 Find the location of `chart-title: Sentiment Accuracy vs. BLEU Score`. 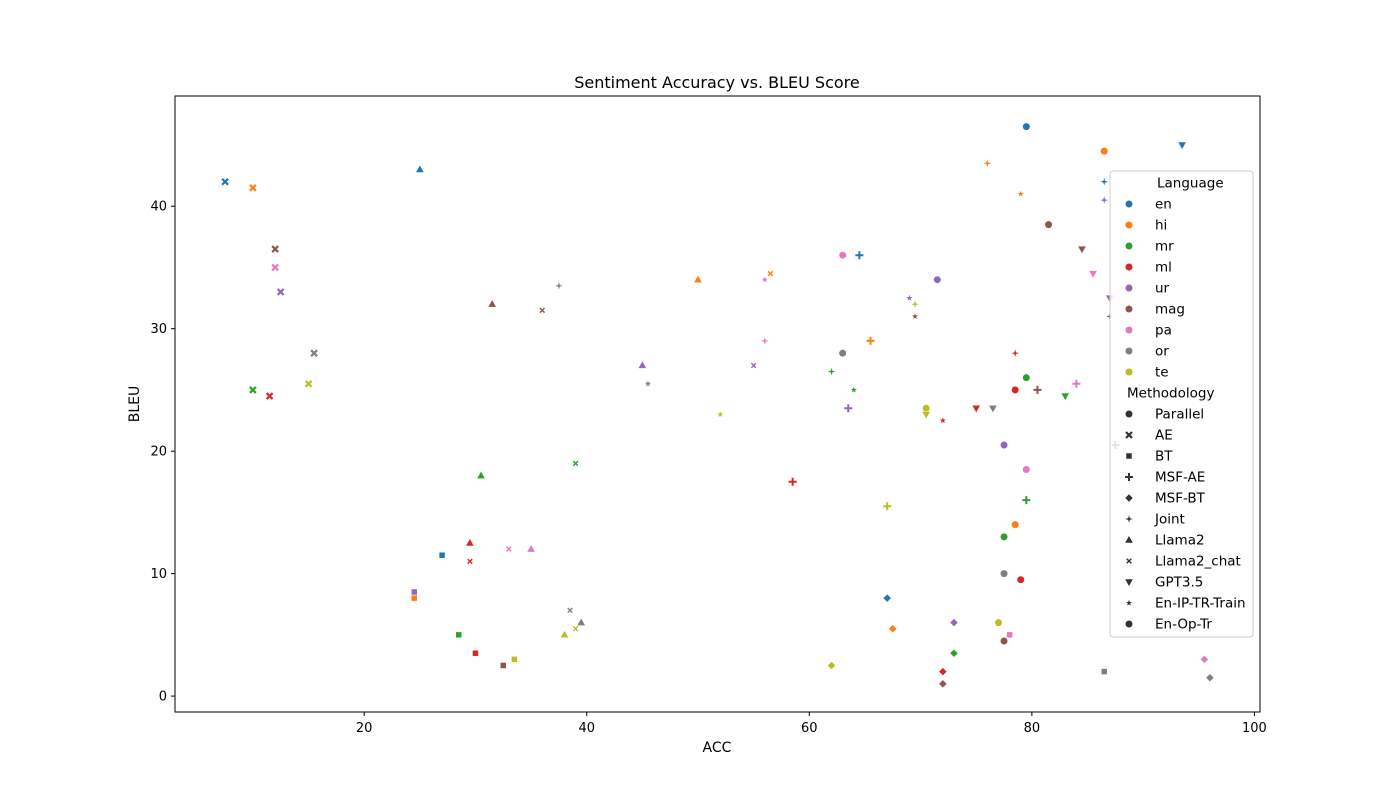

chart-title: Sentiment Accuracy vs. BLEU Score is located at coordinates (717, 82).